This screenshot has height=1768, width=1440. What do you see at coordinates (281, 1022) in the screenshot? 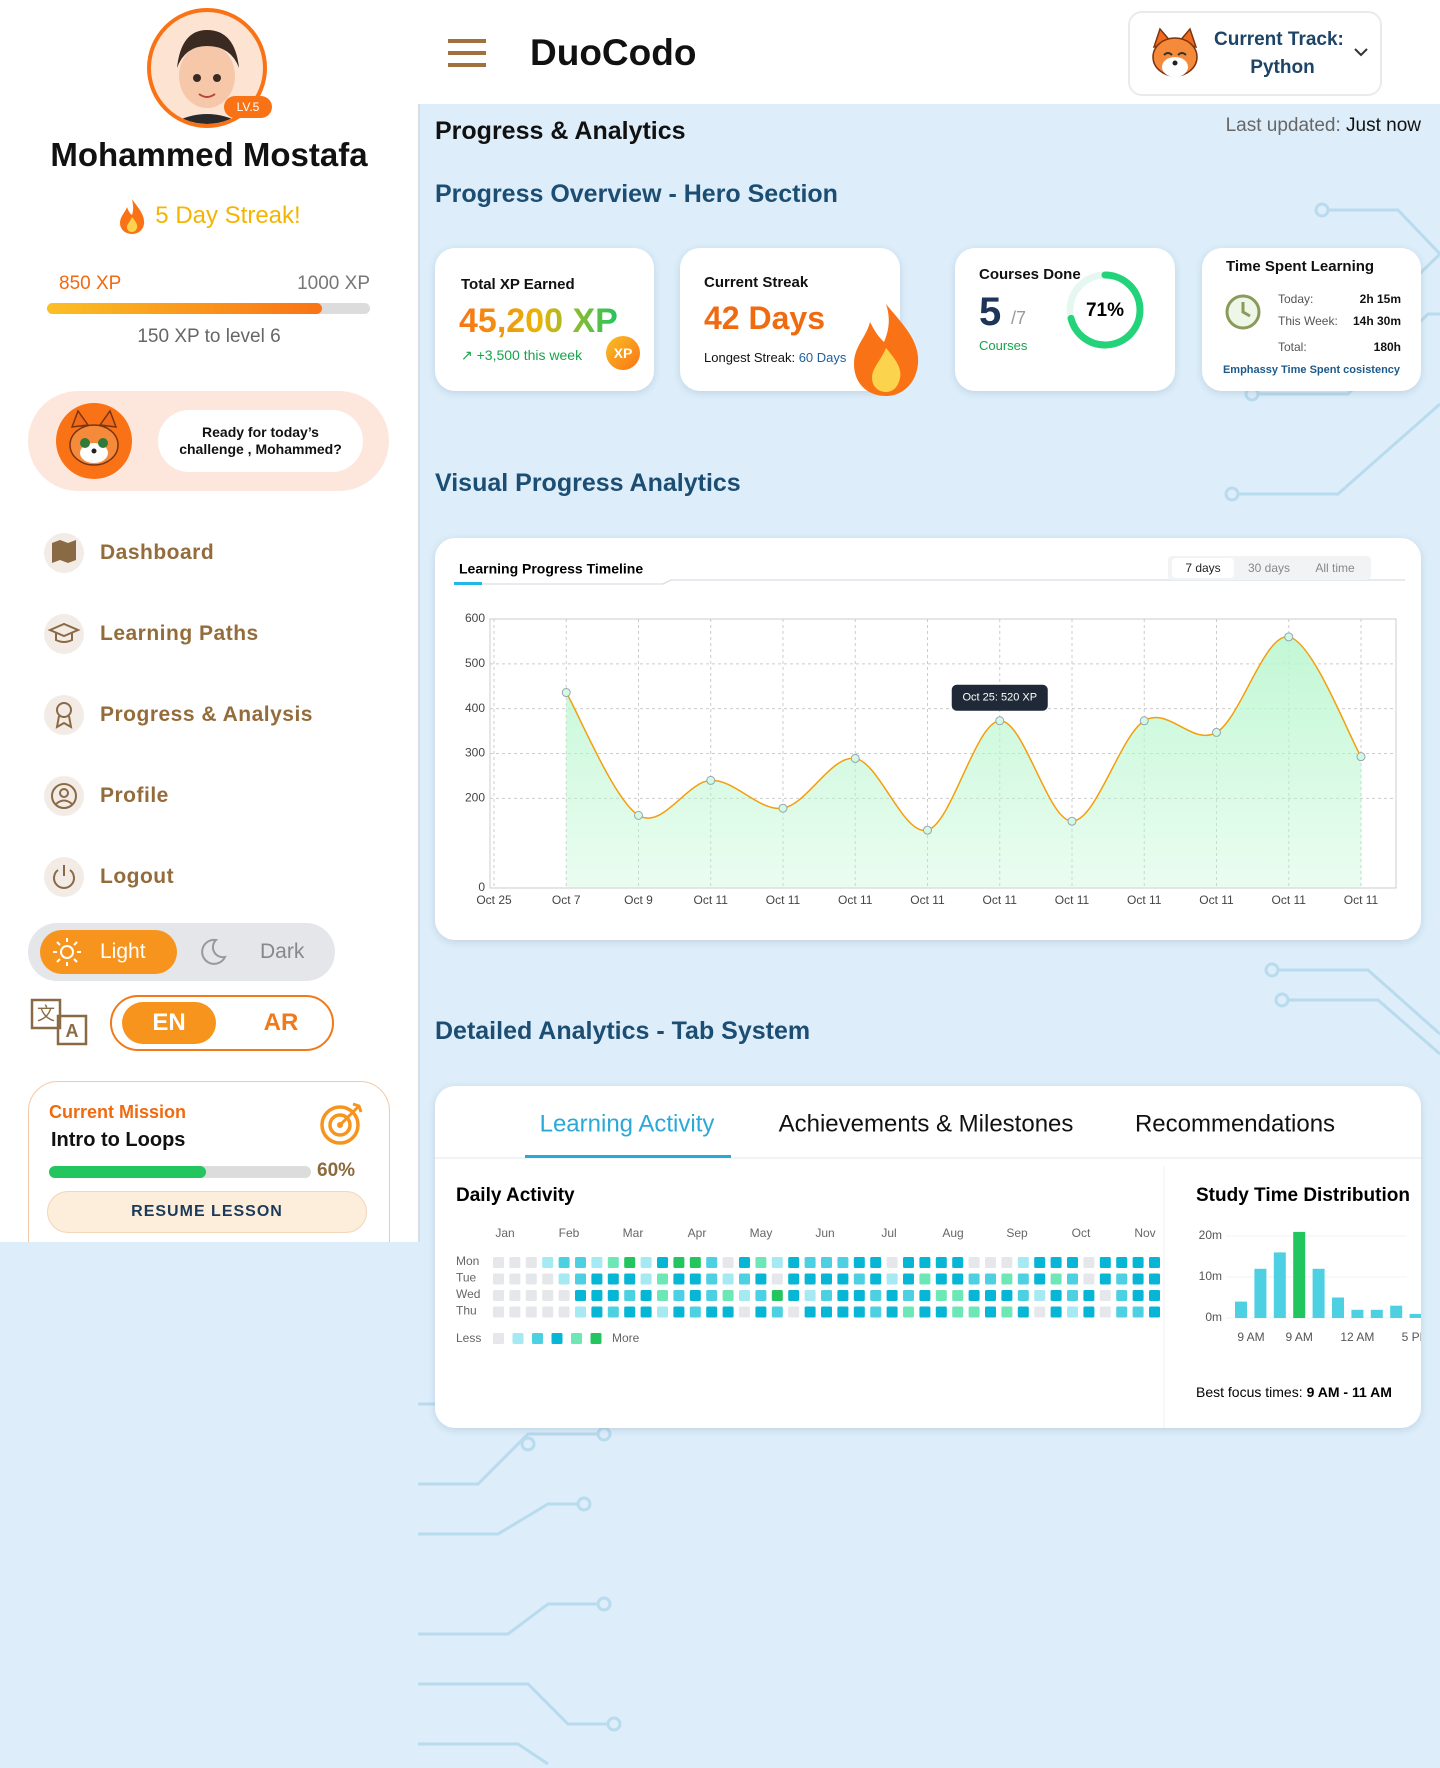
I see `lang-ar: AR` at bounding box center [281, 1022].